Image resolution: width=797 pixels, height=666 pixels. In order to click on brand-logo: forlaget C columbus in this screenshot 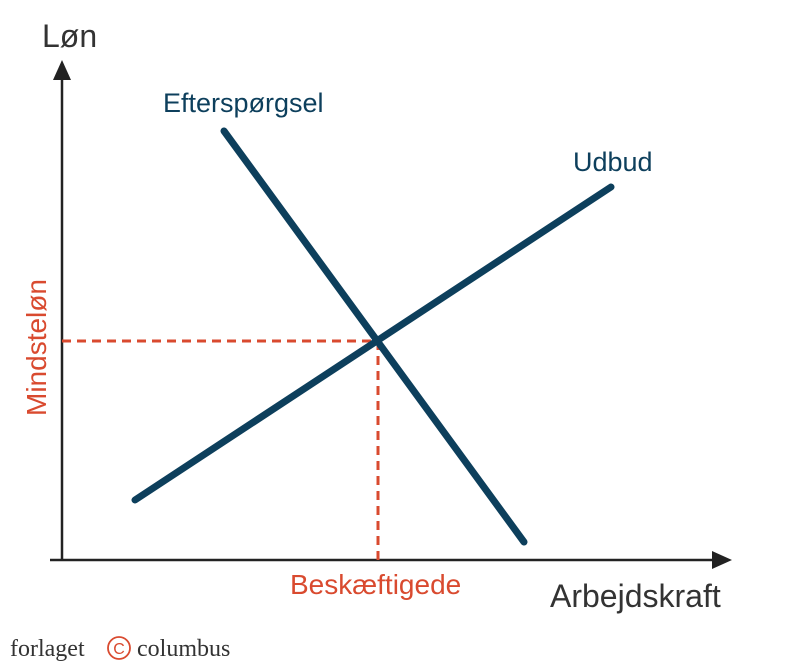, I will do `click(120, 649)`.